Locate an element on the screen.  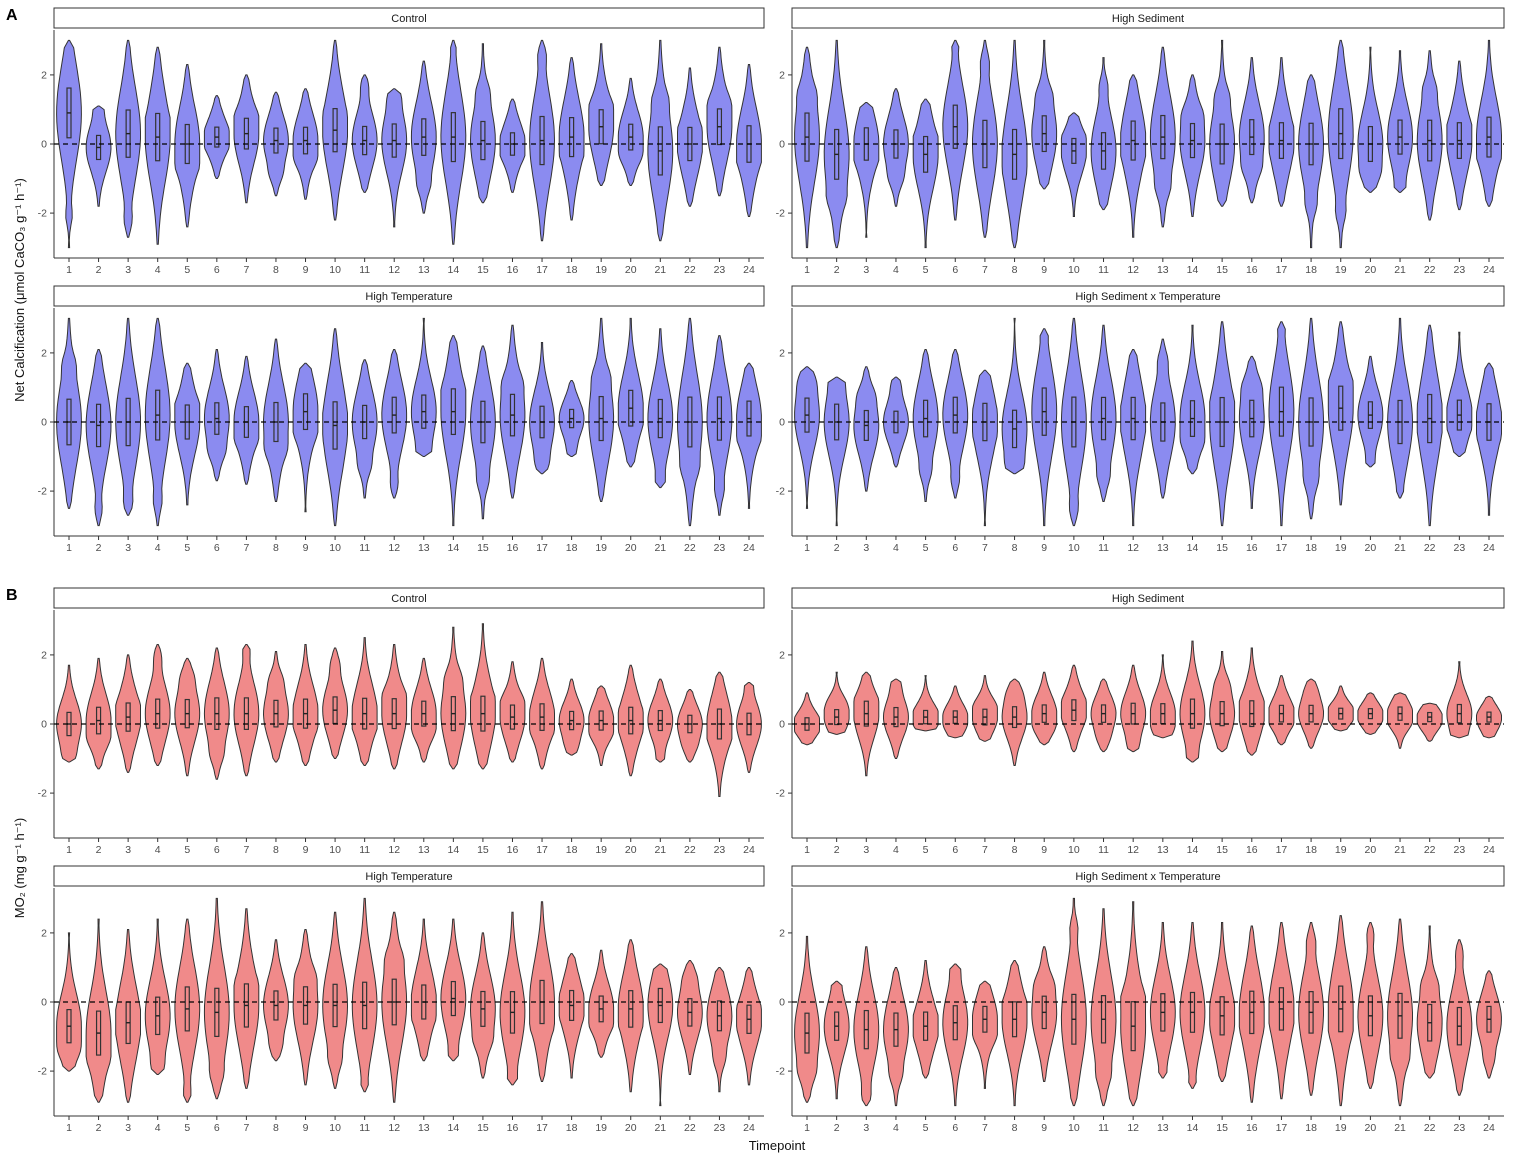
facet-title: High Sediment x Temperature is located at coordinates (1147, 877).